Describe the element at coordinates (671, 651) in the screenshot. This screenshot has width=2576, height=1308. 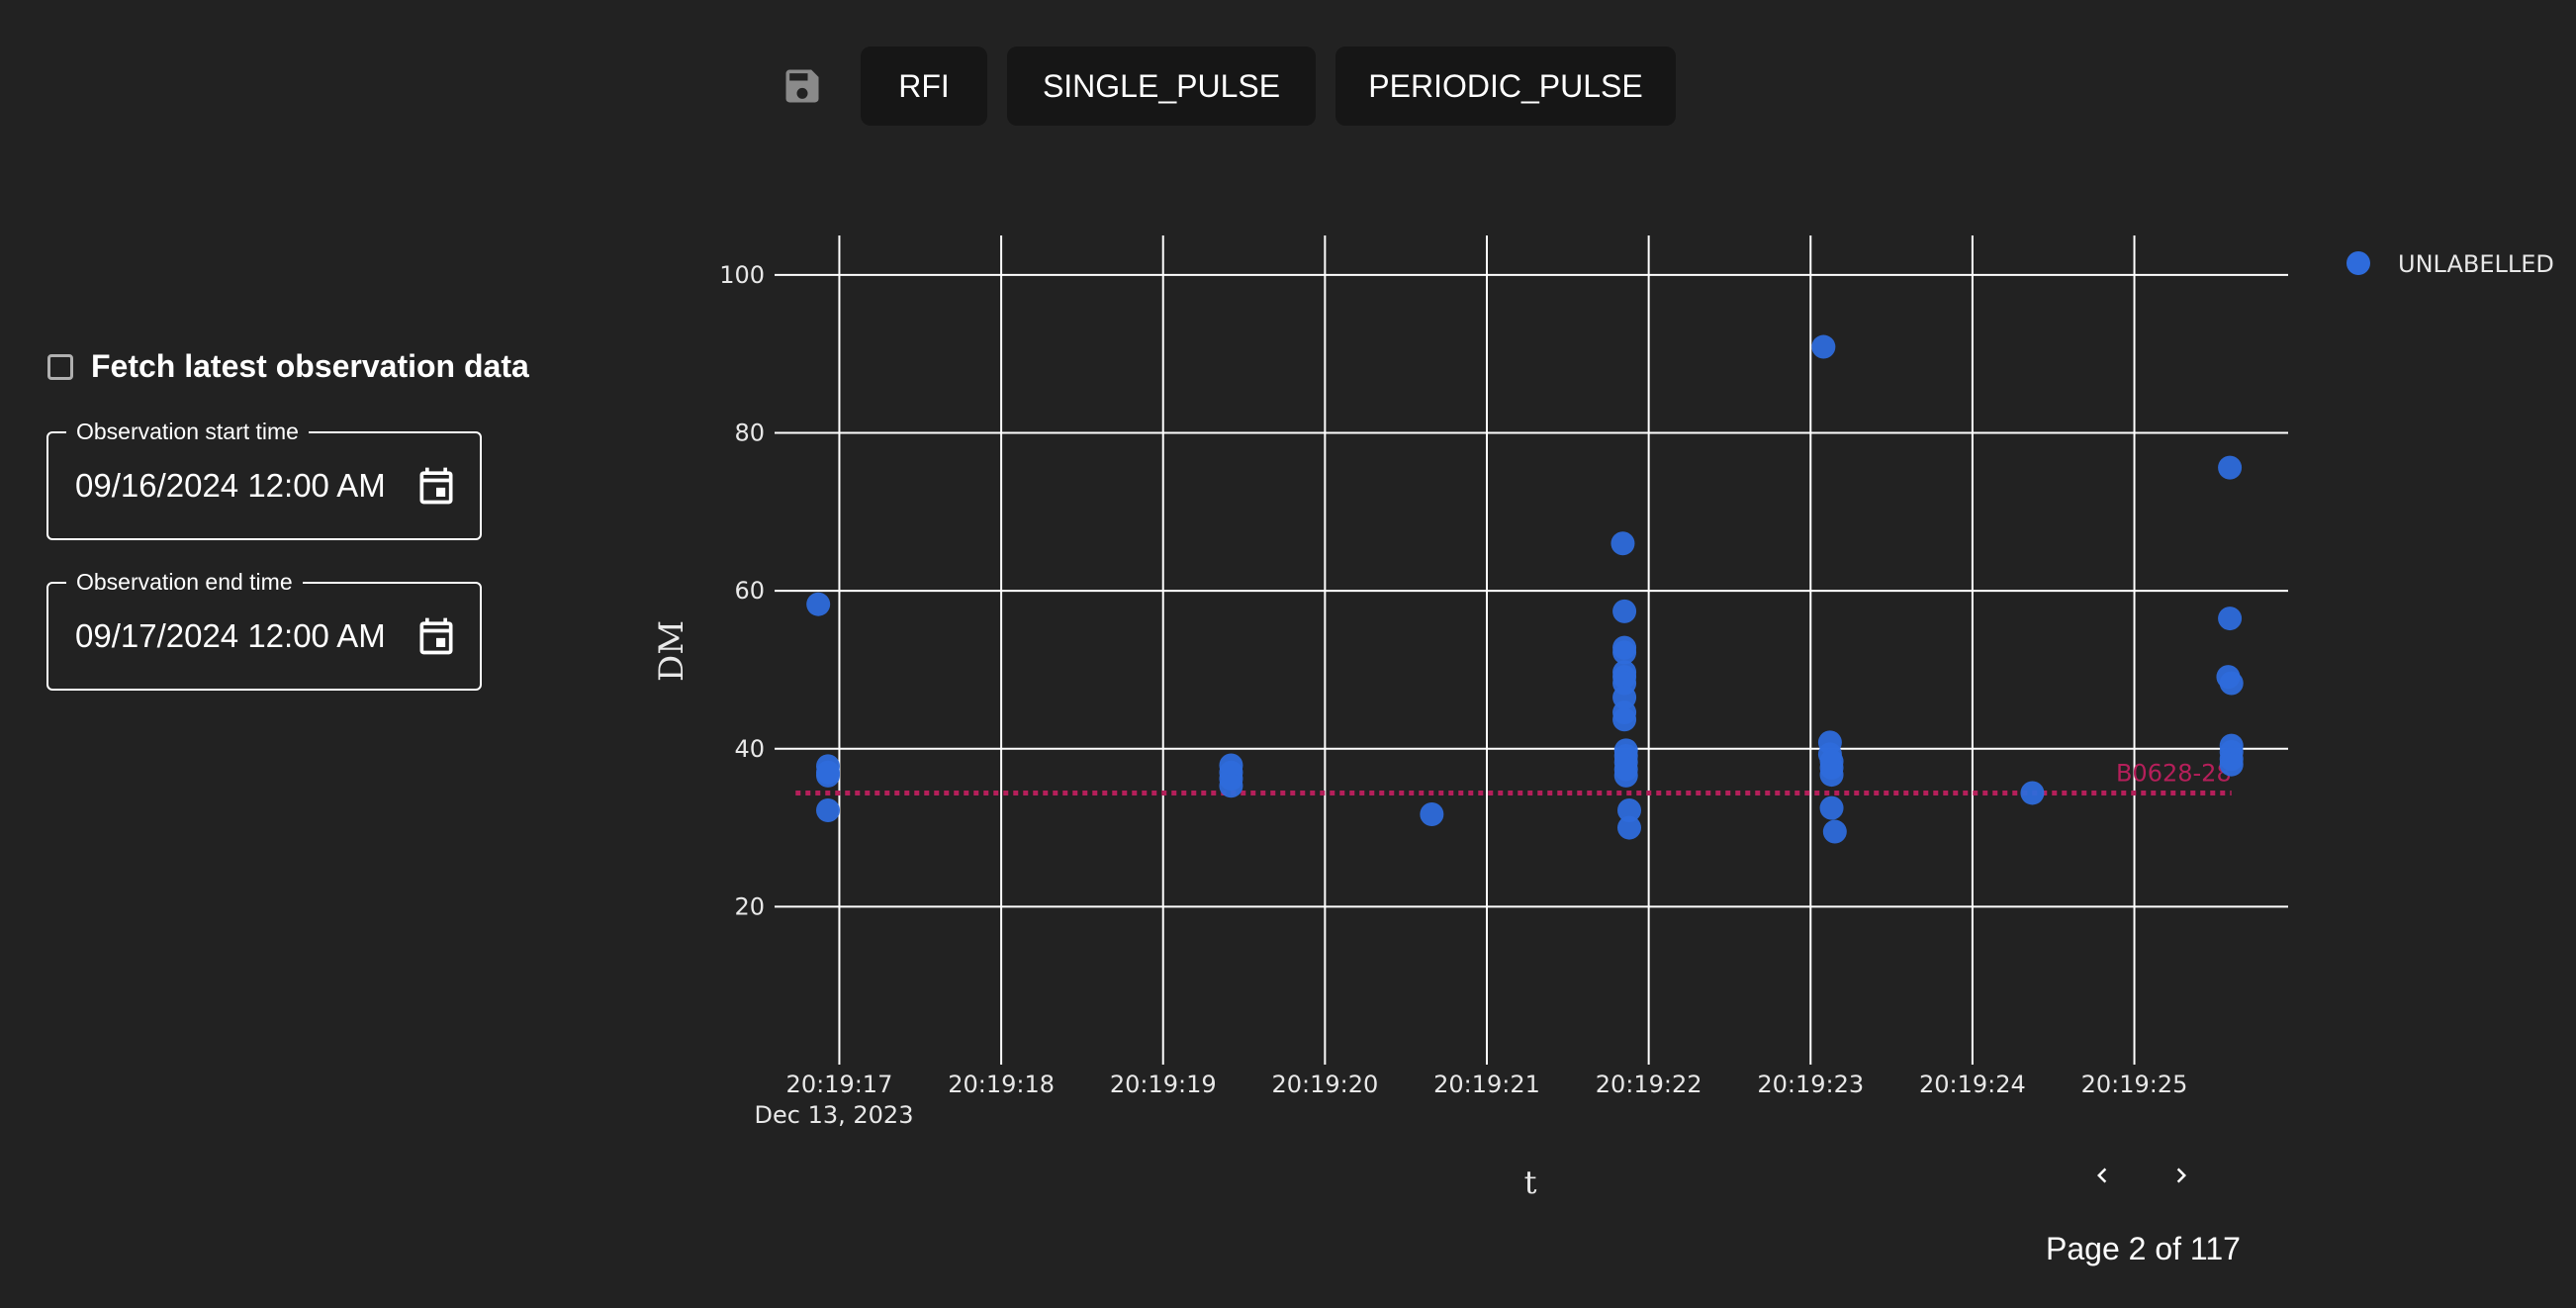
I see `y-axis-label: DM` at that location.